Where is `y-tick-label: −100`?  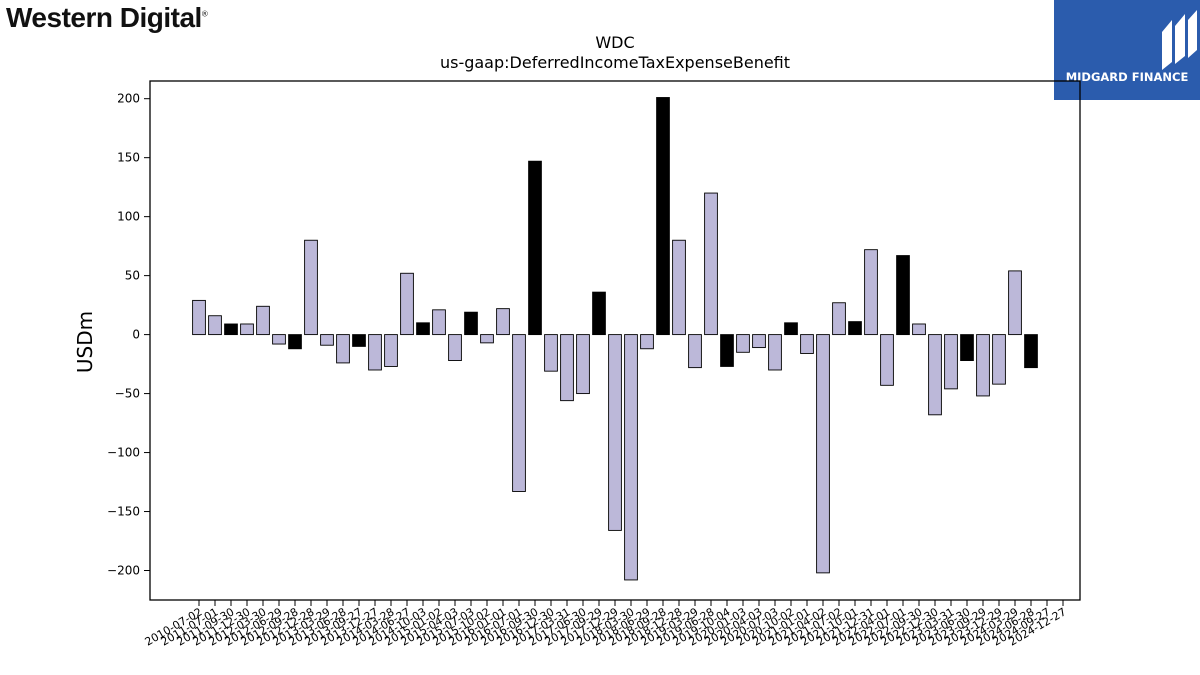
y-tick-label: −100 is located at coordinates (123, 453).